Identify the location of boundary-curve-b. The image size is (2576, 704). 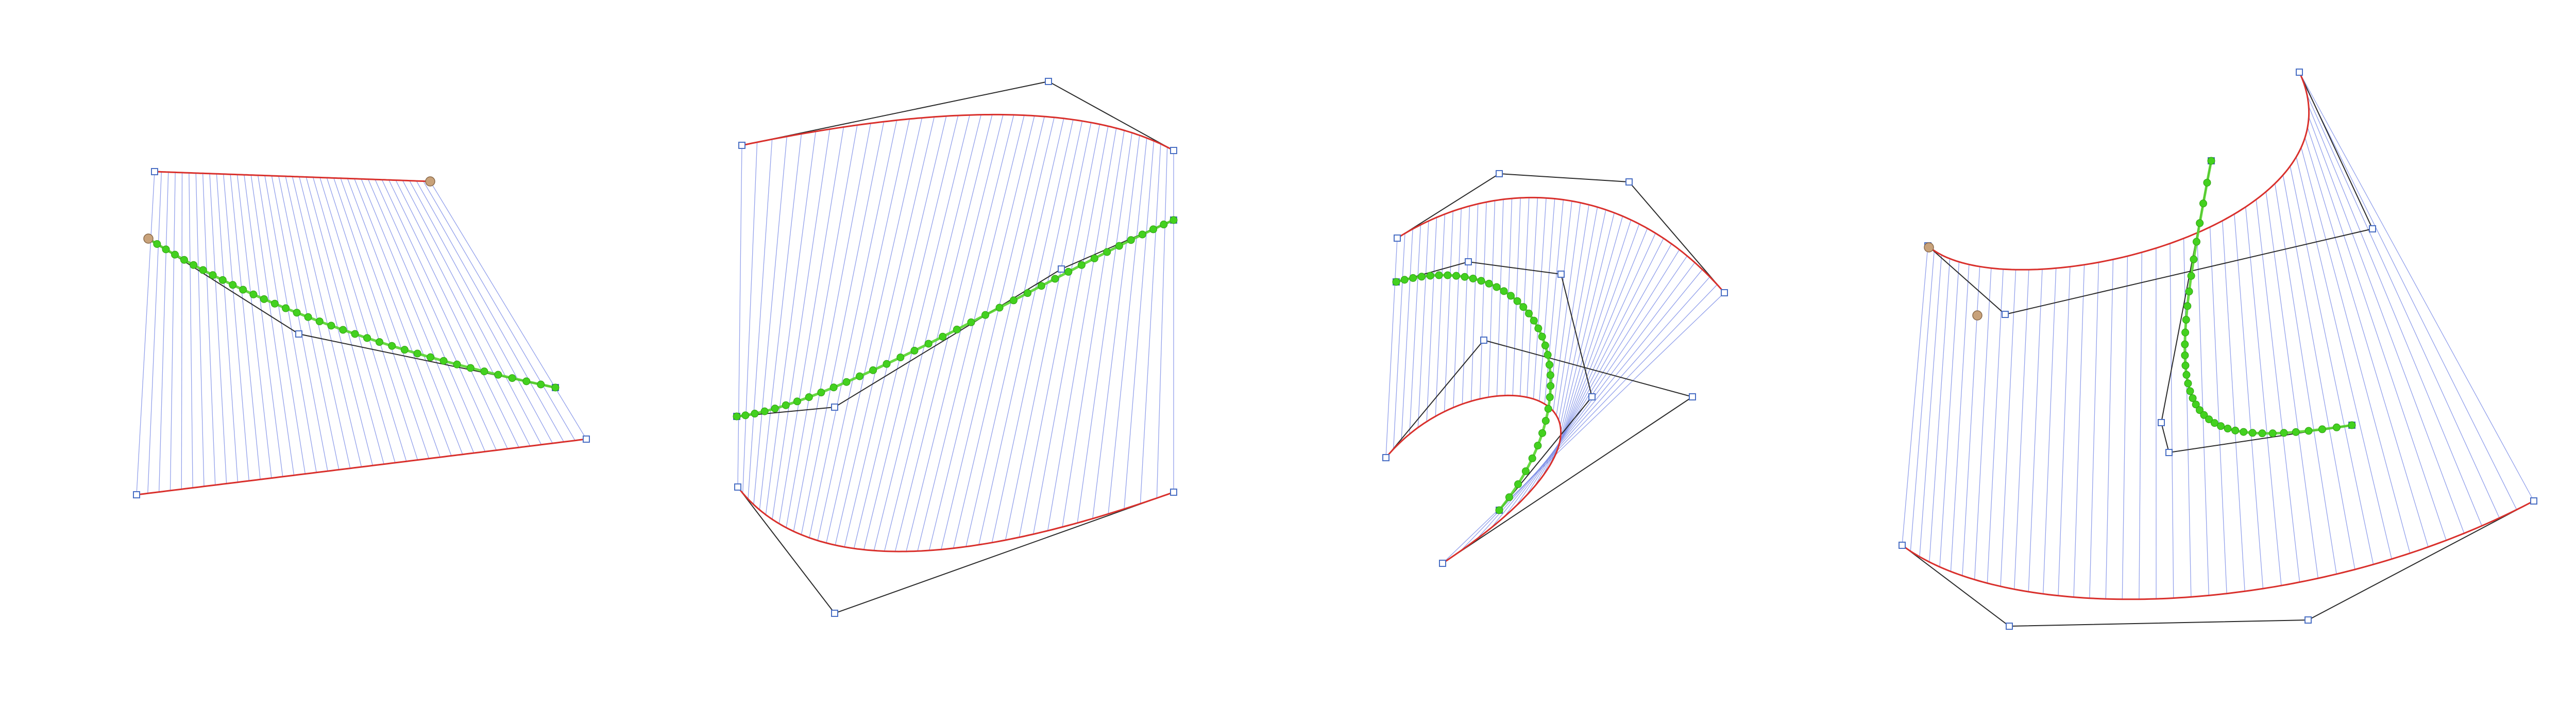
(361, 467).